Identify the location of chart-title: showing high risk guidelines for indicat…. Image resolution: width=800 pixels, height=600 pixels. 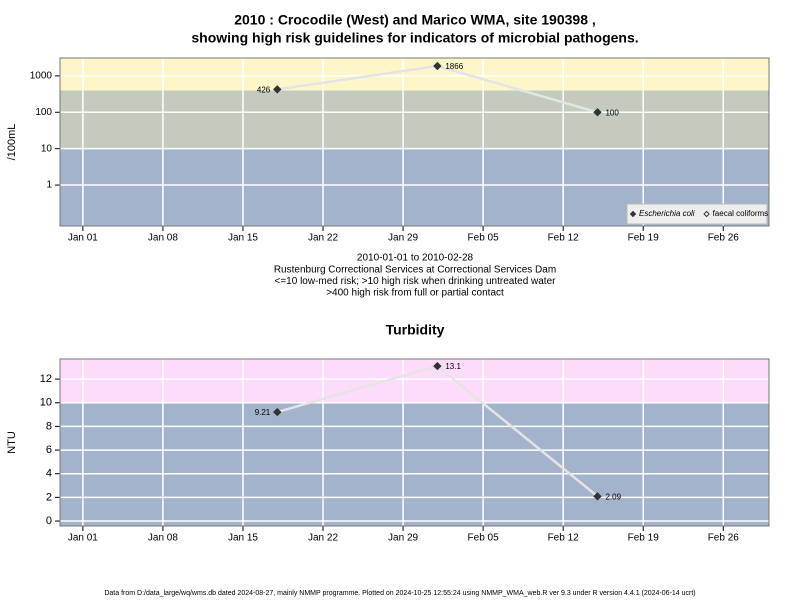
(414, 38).